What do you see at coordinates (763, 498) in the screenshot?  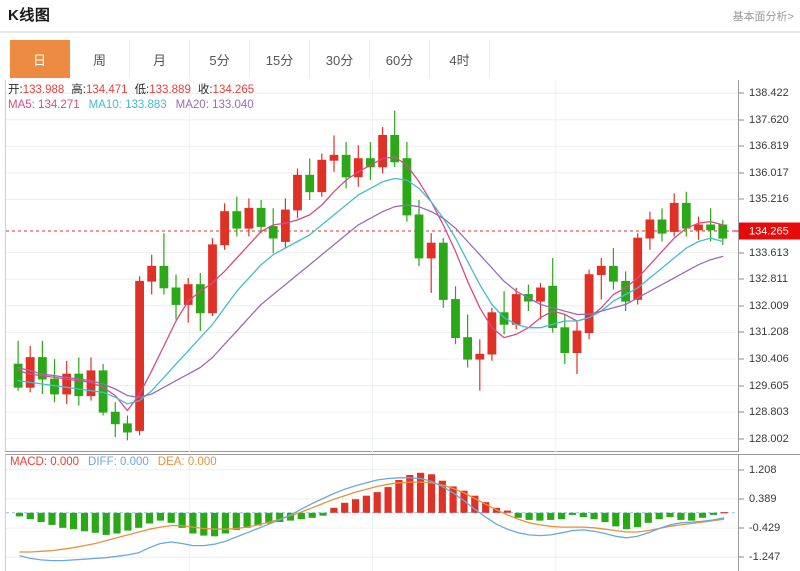 I see `macd-axis-tick-label: 0.389` at bounding box center [763, 498].